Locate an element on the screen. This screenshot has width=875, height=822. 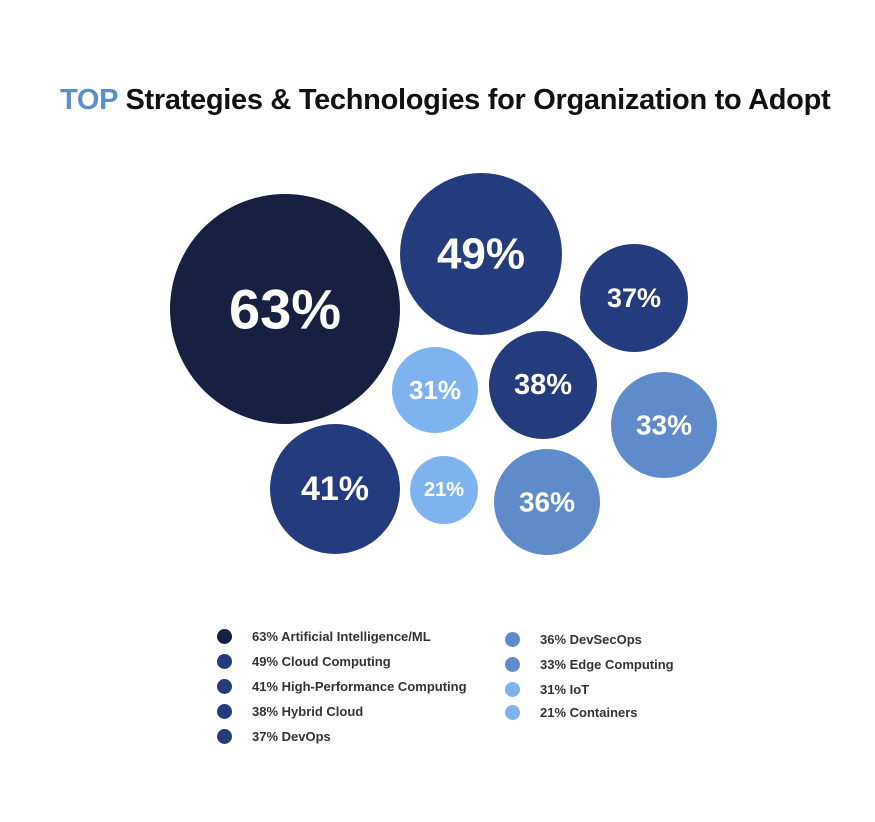
bubble-value-label: 49% is located at coordinates (481, 254).